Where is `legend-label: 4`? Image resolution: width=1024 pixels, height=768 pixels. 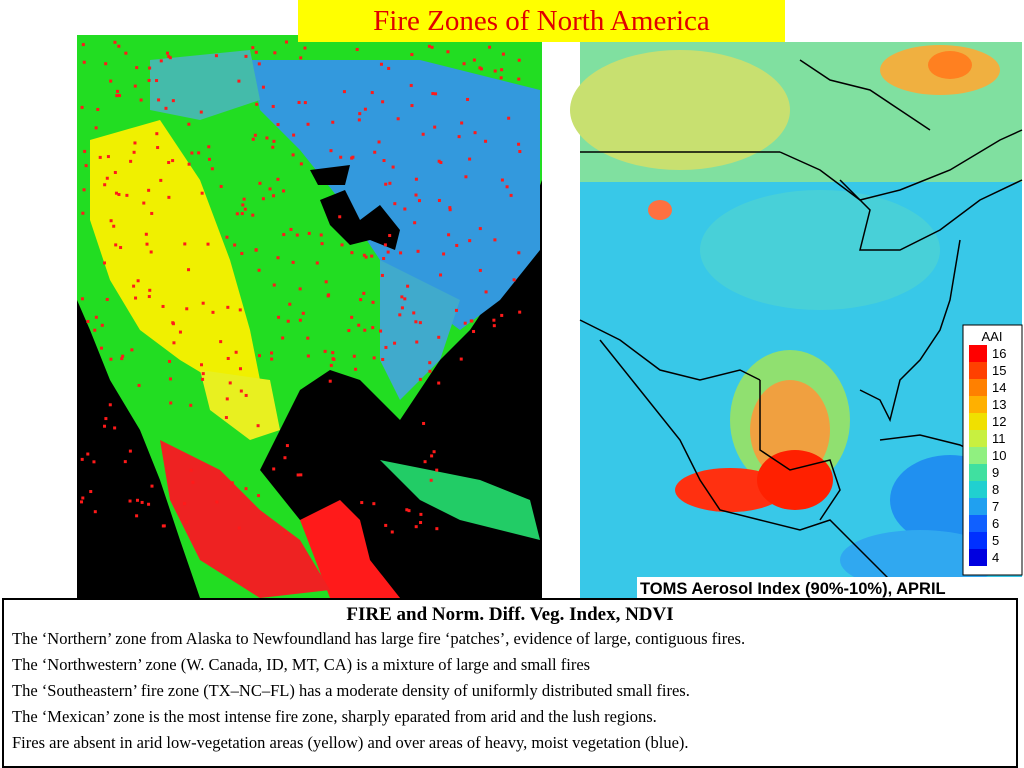 legend-label: 4 is located at coordinates (995, 557).